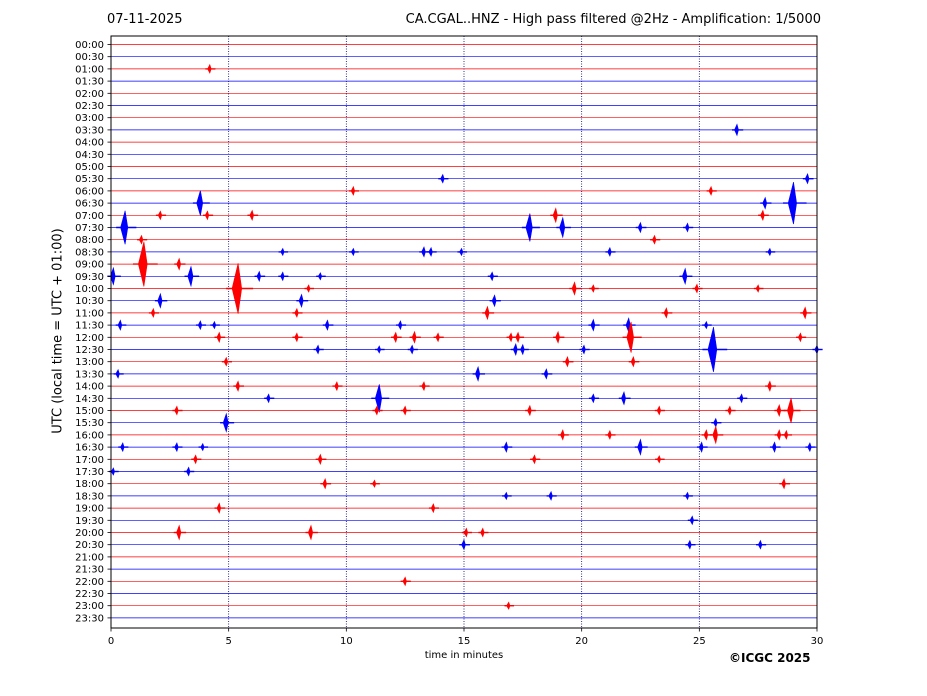 Image resolution: width=927 pixels, height=696 pixels. Describe the element at coordinates (58, 331) in the screenshot. I see `y-axis-label: UTC (local time = UTC + 01:00)` at that location.